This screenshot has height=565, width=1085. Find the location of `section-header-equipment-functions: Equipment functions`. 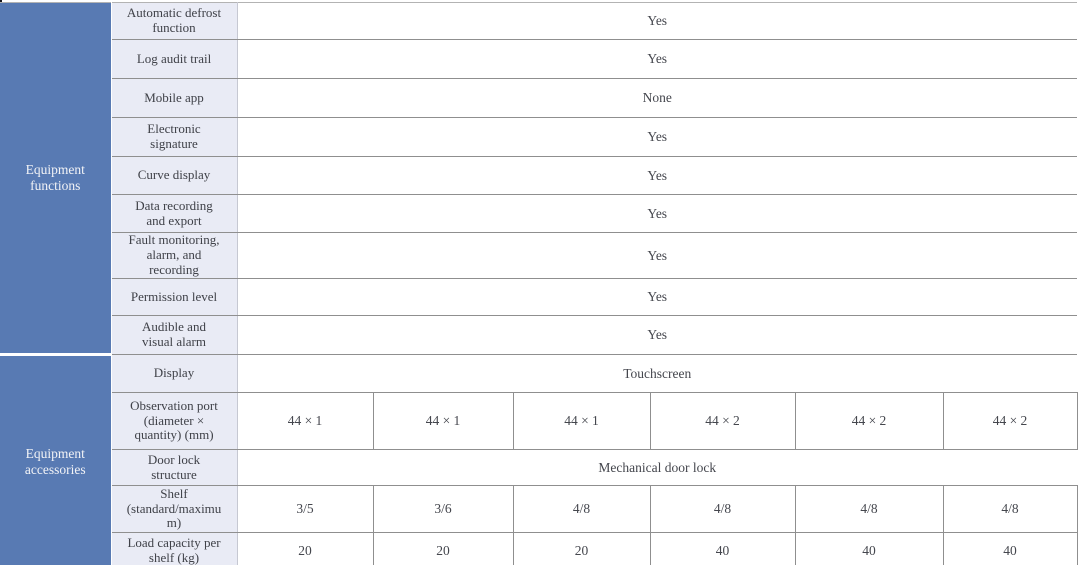

section-header-equipment-functions: Equipment functions is located at coordinates (56, 178).